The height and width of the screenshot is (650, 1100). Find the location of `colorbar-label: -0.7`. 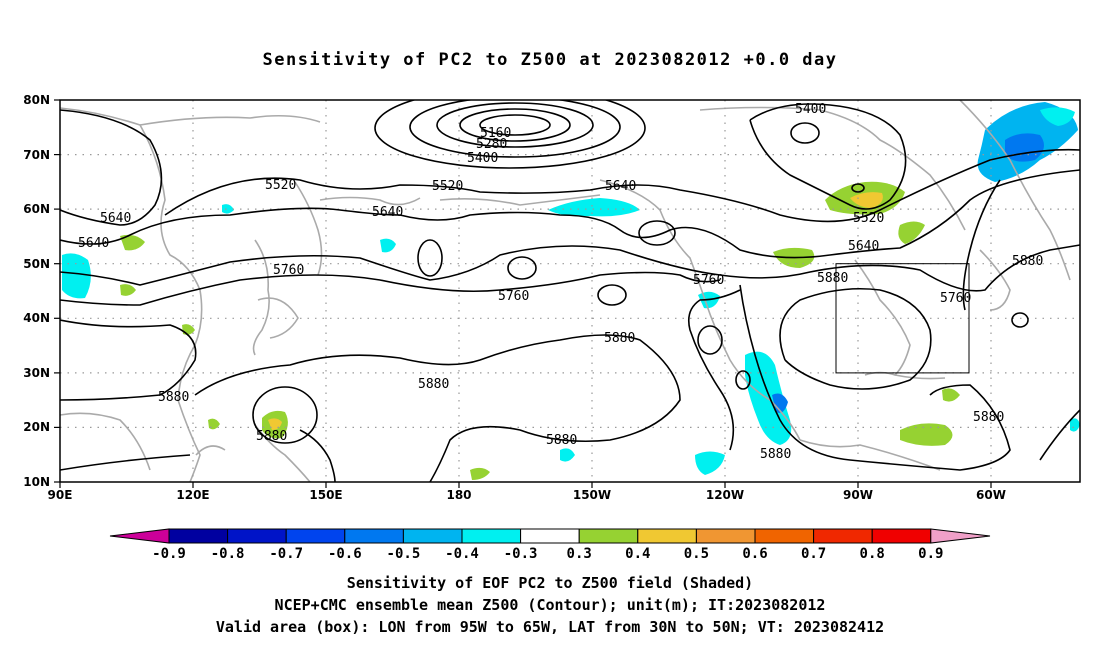

colorbar-label: -0.7 is located at coordinates (286, 554).